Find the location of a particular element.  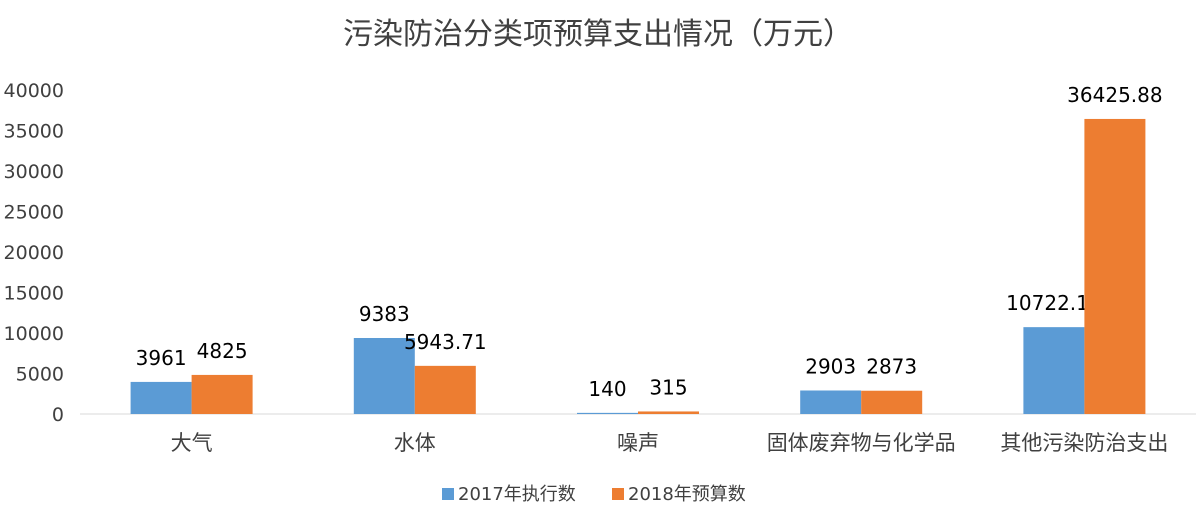

data-label: 36425.88 is located at coordinates (1114, 95).